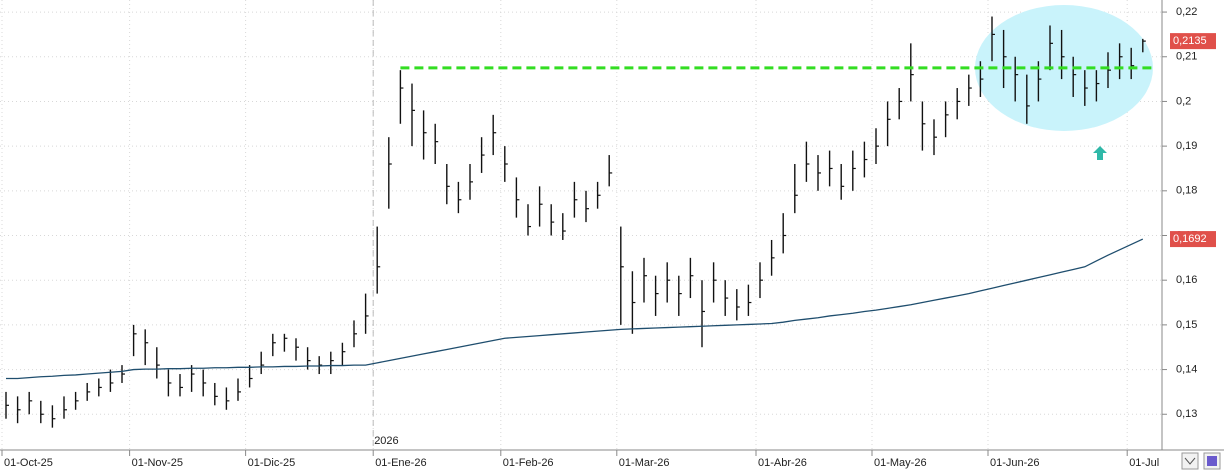 This screenshot has height=475, width=1224. I want to click on x-tick-label: 01-Ene-26, so click(400, 463).